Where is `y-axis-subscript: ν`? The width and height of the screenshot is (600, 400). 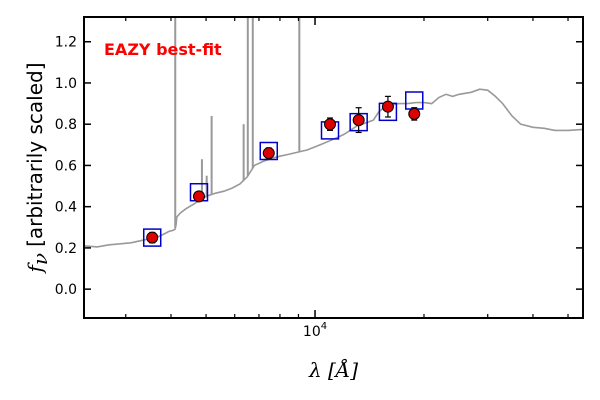
y-axis-subscript: ν is located at coordinates (40, 259).